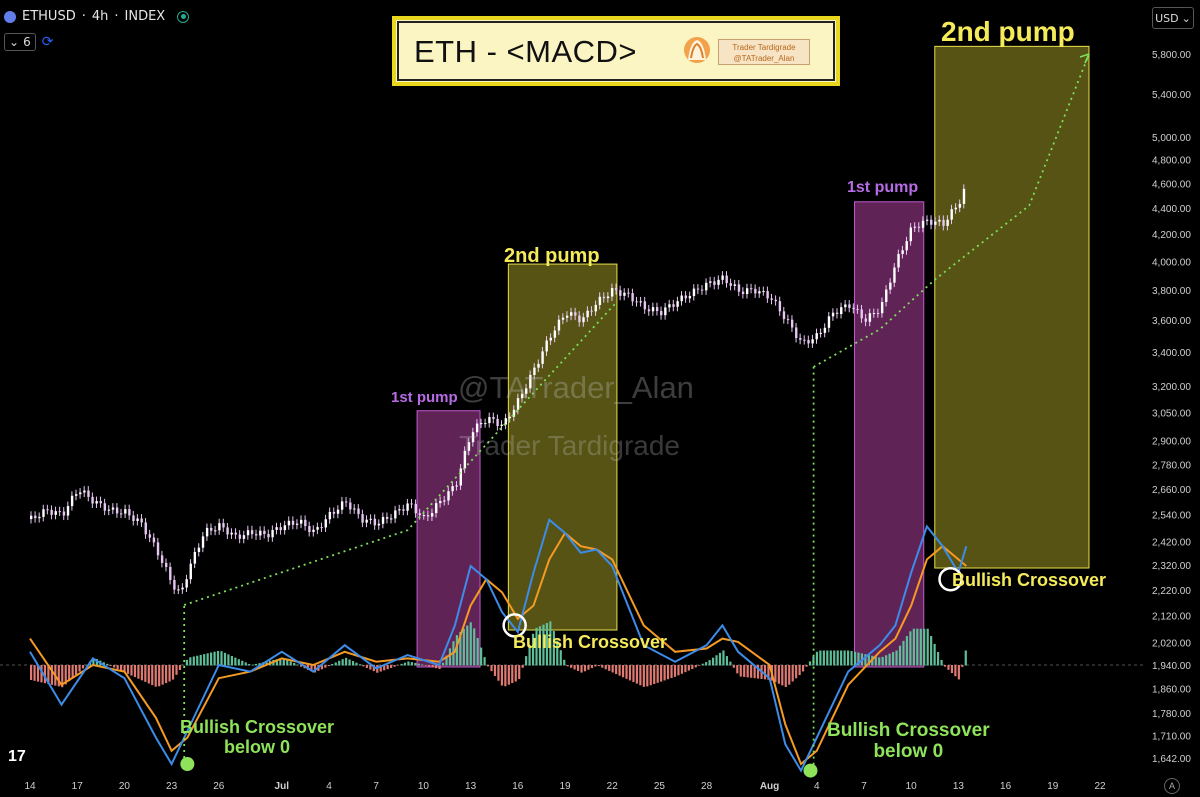 The image size is (1200, 797). Describe the element at coordinates (448, 539) in the screenshot. I see `pump-zone-pump1_first` at that location.